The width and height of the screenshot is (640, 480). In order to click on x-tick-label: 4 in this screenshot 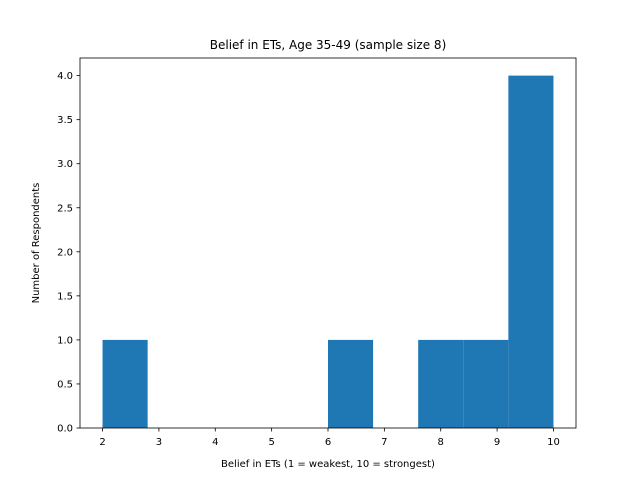, I will do `click(215, 442)`.